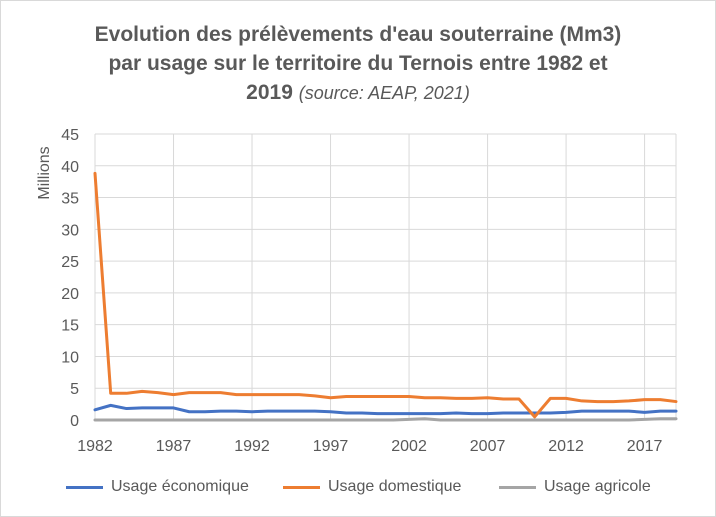 This screenshot has height=517, width=716. I want to click on y-axis-label: Millions, so click(44, 172).